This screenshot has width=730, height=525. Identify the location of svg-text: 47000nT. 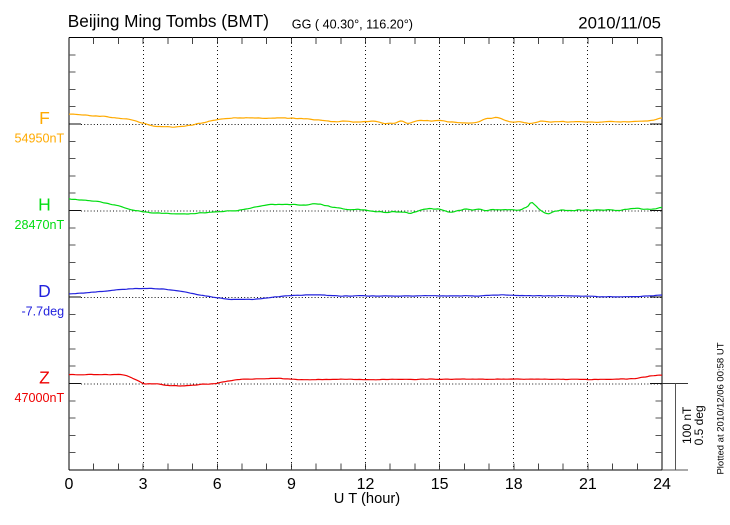
(39, 398).